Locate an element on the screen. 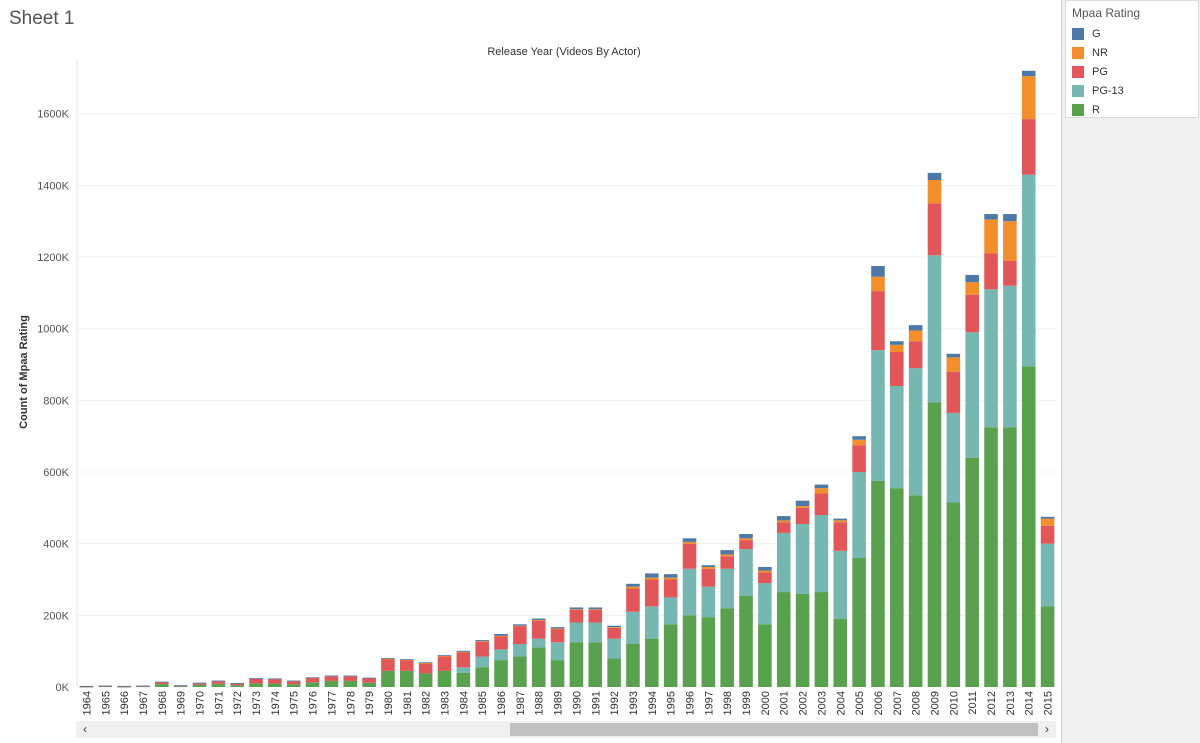 This screenshot has width=1200, height=743. bar-1997-pg is located at coordinates (708, 577).